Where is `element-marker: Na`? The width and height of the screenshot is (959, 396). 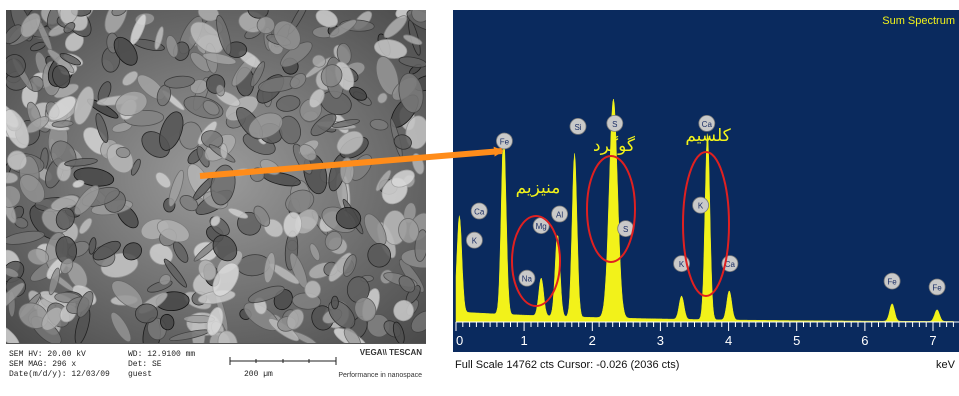
element-marker: Na is located at coordinates (527, 278).